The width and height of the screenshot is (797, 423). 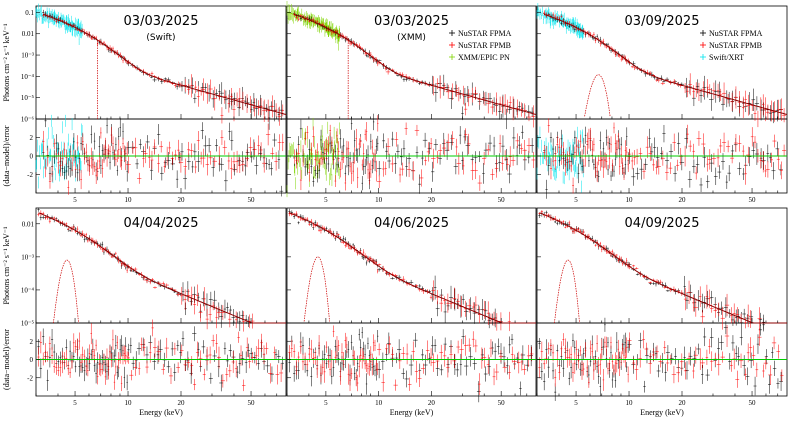 What do you see at coordinates (662, 21) in the screenshot?
I see `panel-date: 03/09/2025` at bounding box center [662, 21].